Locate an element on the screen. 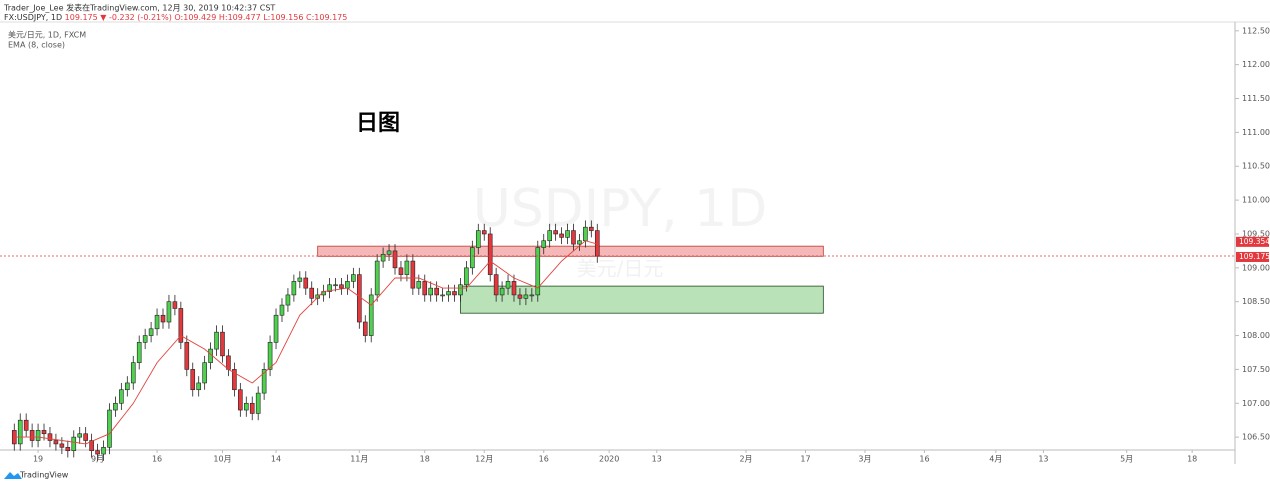 Image resolution: width=1270 pixels, height=485 pixels. y-tick-label: 109.000 is located at coordinates (1256, 267).